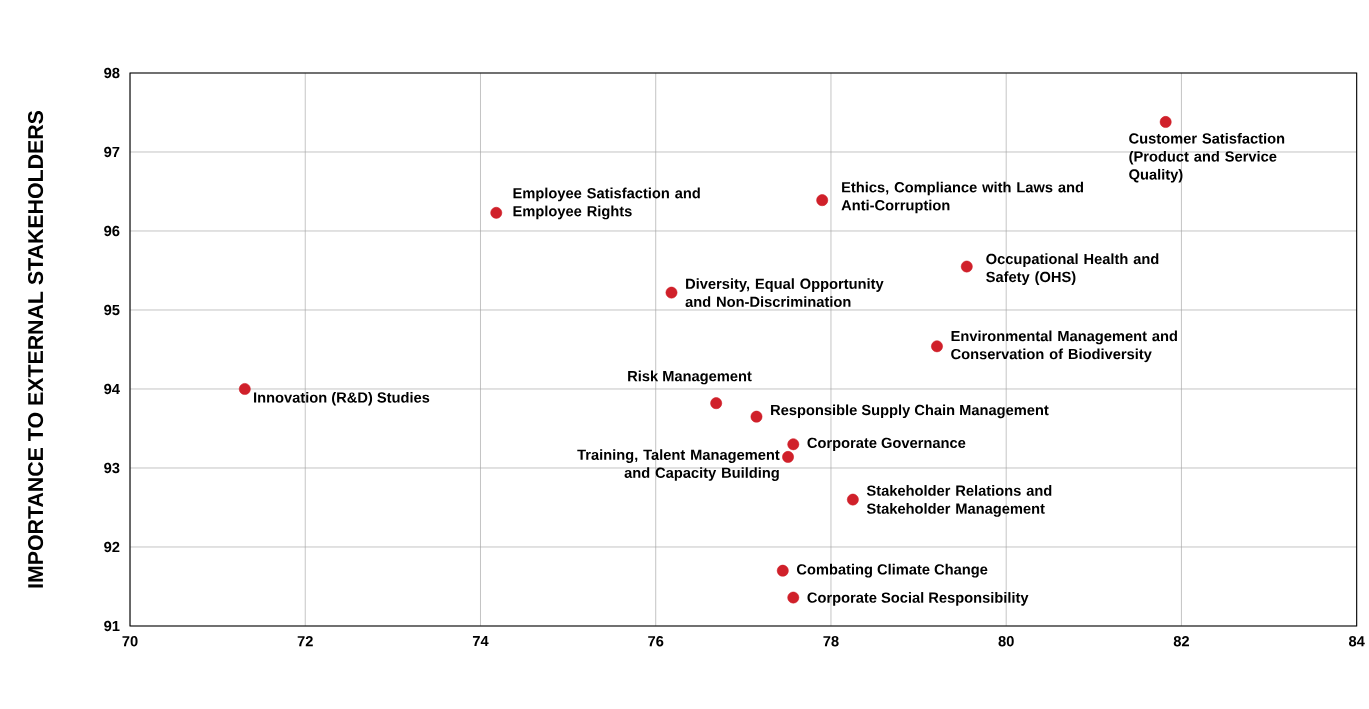 This screenshot has height=709, width=1369. What do you see at coordinates (1006, 641) in the screenshot?
I see `x-tick-label: 80` at bounding box center [1006, 641].